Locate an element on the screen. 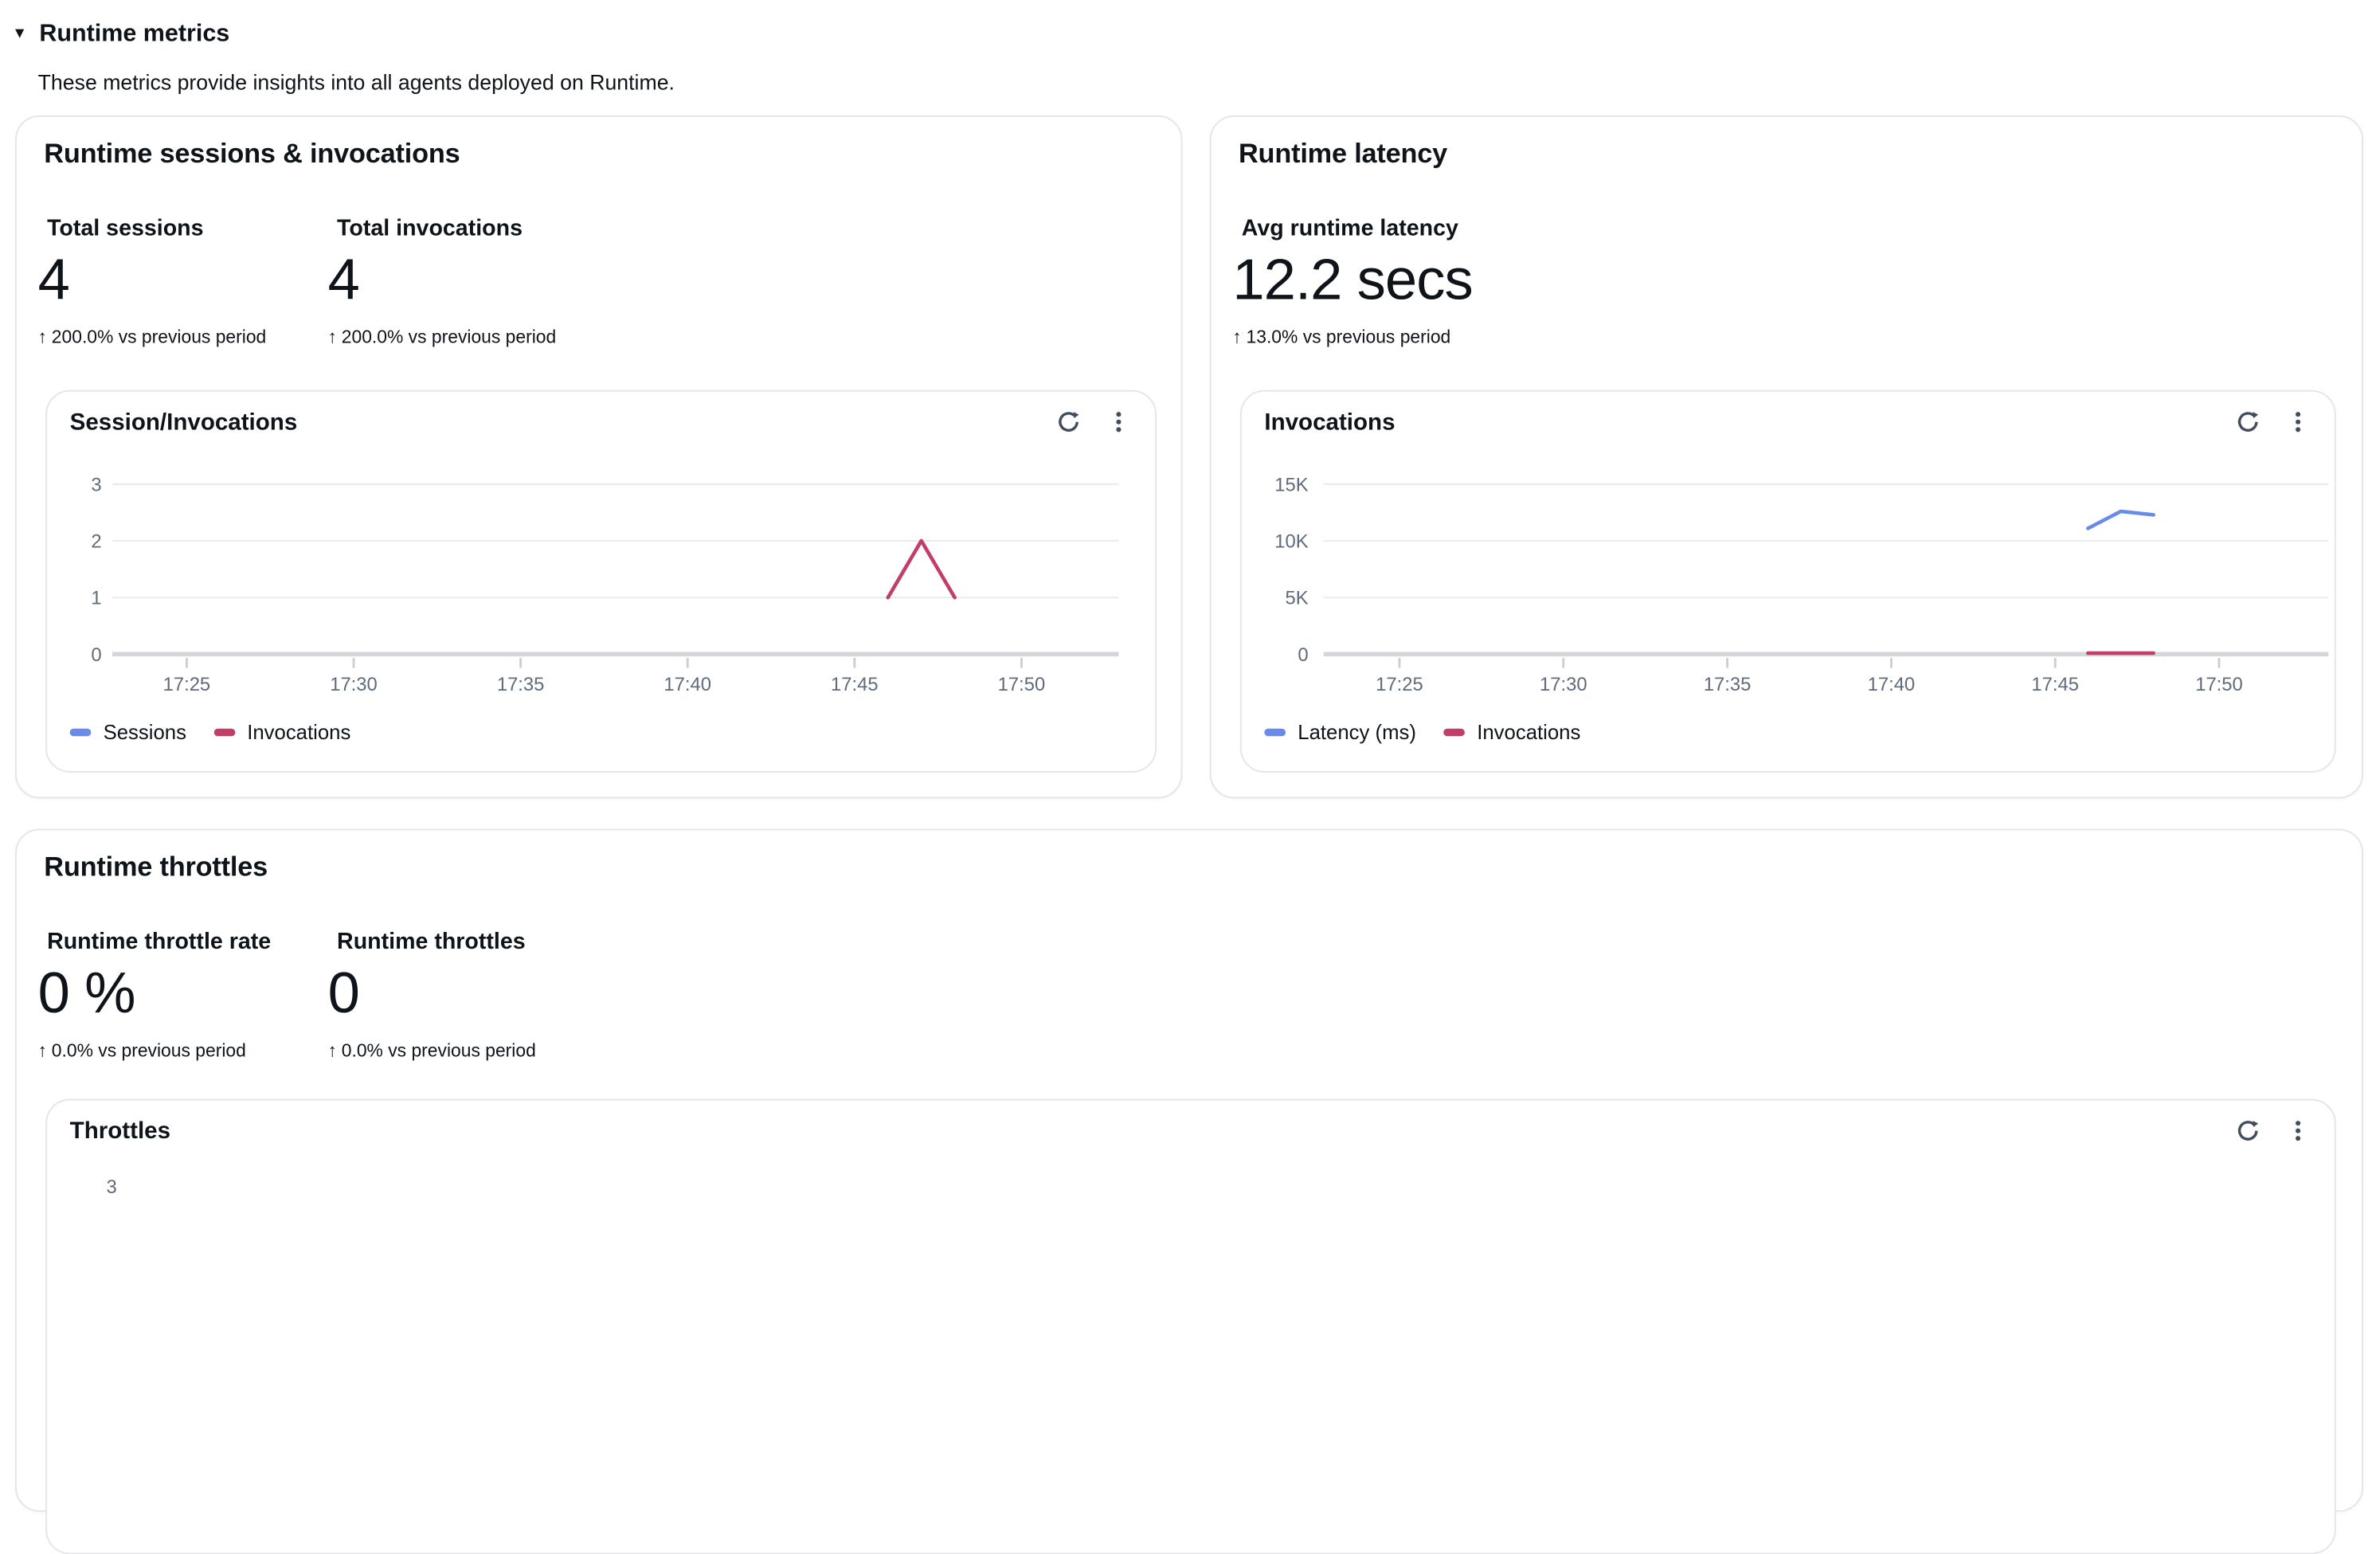  kpi-label: Total sessions is located at coordinates (125, 228).